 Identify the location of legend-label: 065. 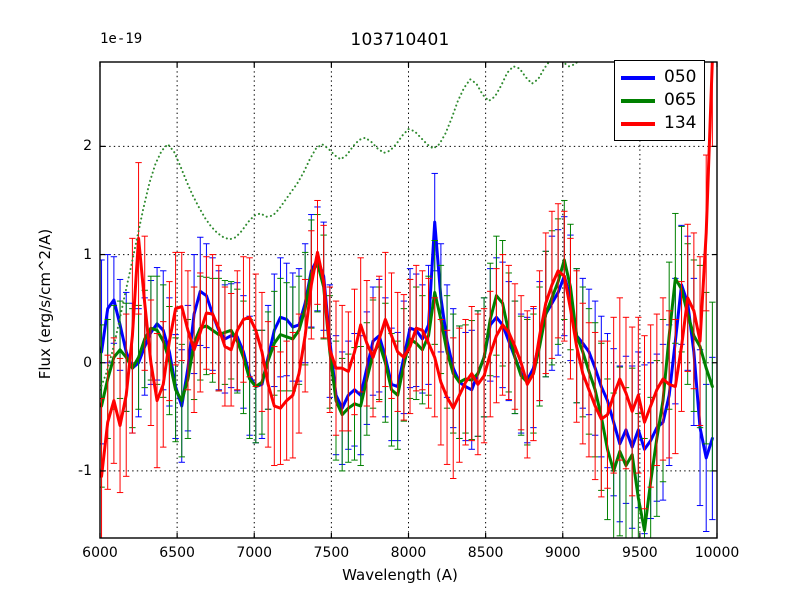
(680, 100).